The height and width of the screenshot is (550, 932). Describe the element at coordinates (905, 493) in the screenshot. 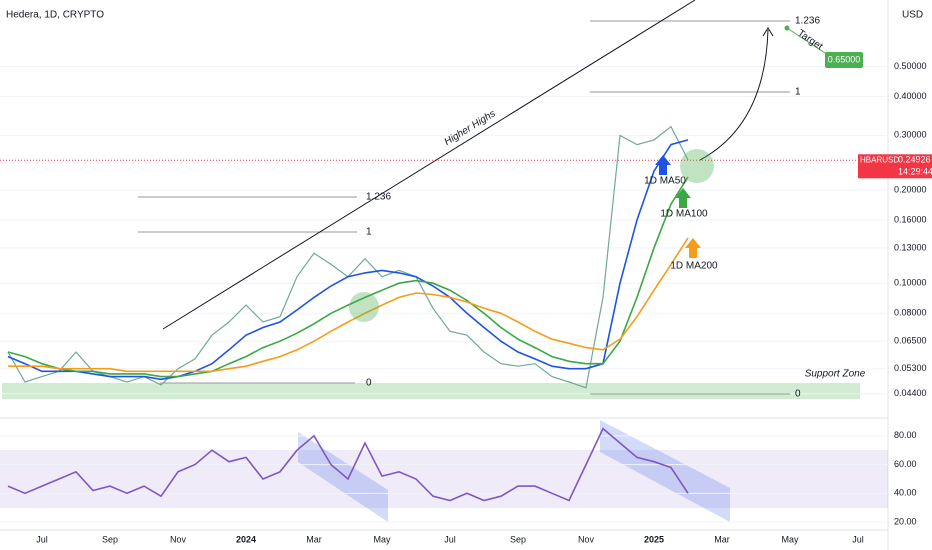

I see `y-tick-label: 40.00` at that location.